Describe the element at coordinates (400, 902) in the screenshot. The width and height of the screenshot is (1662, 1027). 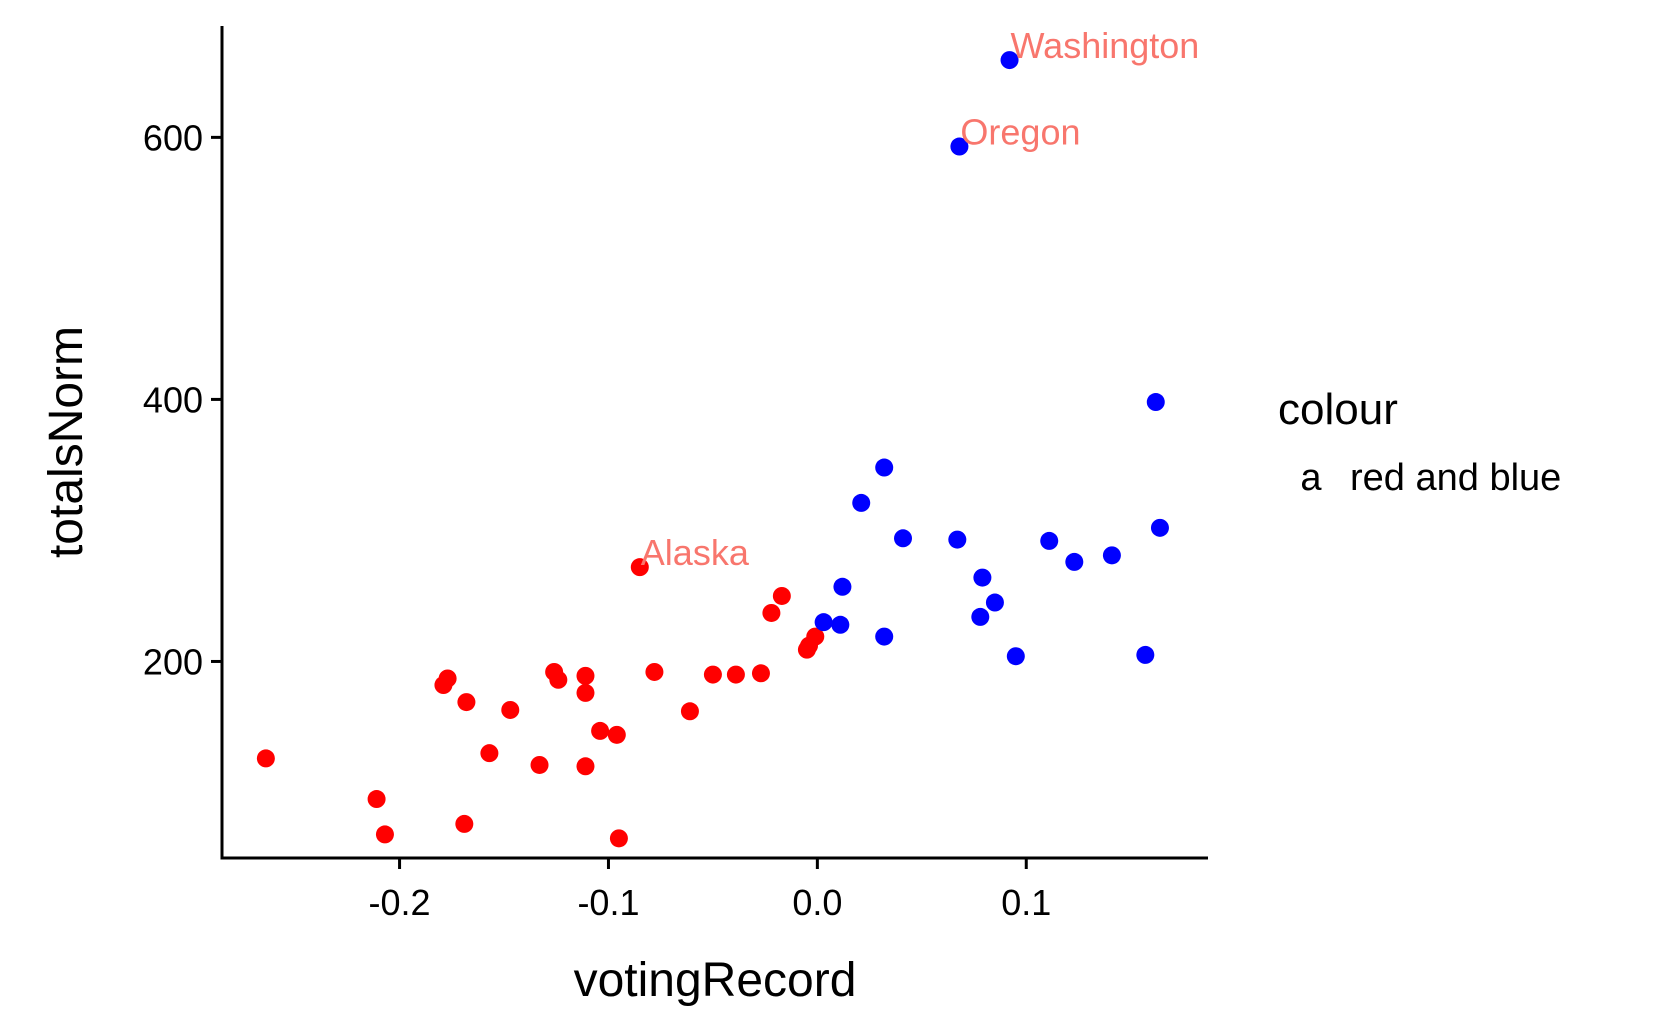
I see `x-tick-label: -0.2` at that location.